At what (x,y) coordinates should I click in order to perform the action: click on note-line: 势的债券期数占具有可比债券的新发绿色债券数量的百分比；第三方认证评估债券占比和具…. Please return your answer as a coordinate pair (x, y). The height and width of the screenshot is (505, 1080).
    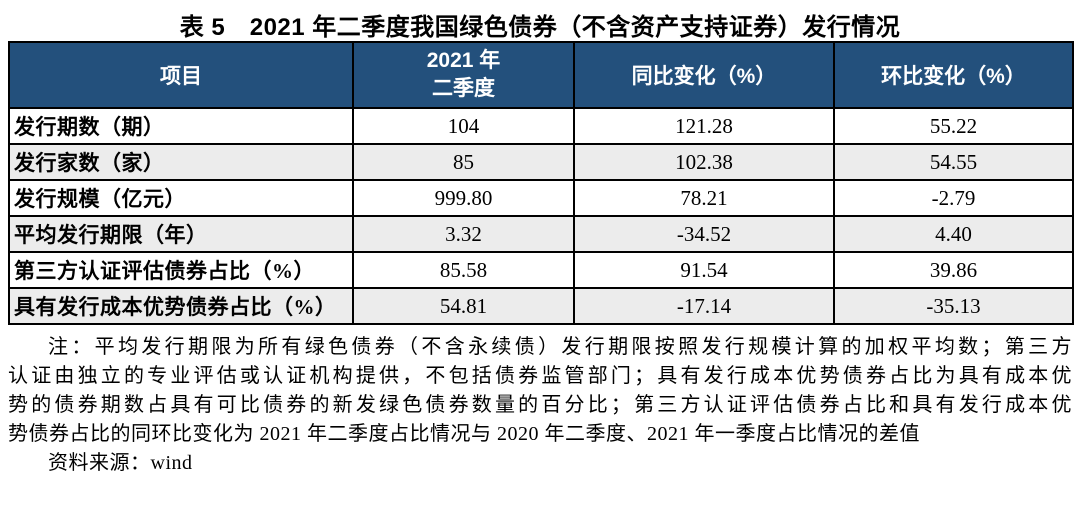
    Looking at the image, I should click on (540, 405).